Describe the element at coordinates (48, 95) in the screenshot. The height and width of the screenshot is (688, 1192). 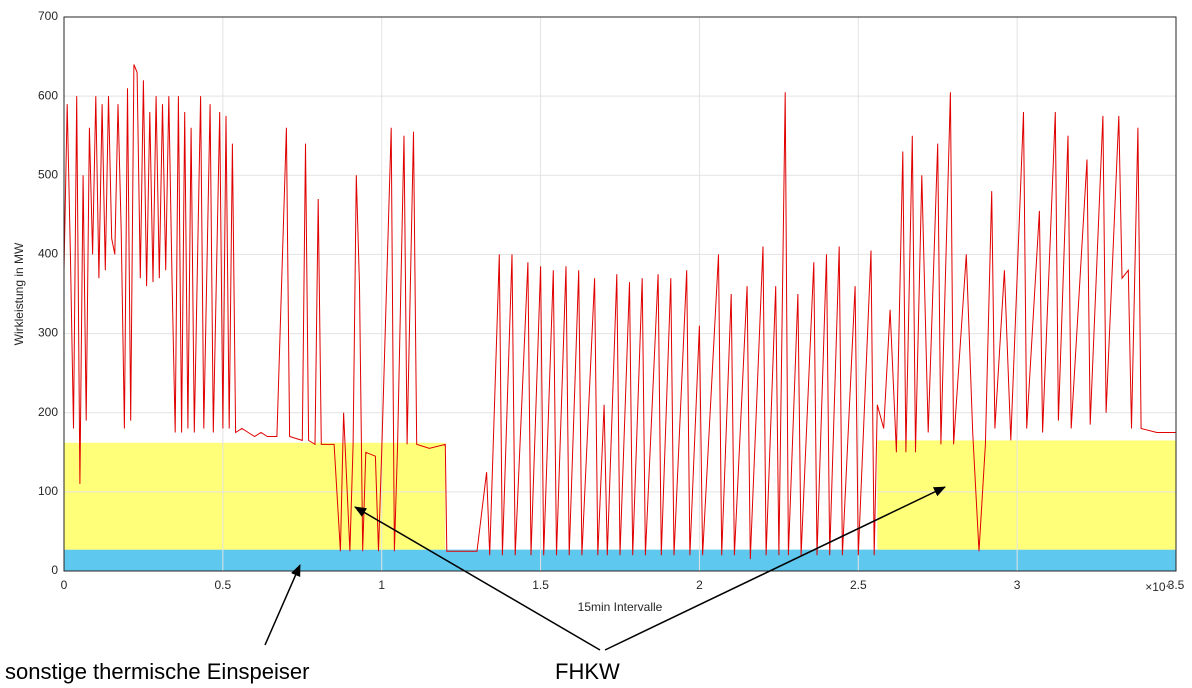
I see `y-tick-label: 600` at that location.